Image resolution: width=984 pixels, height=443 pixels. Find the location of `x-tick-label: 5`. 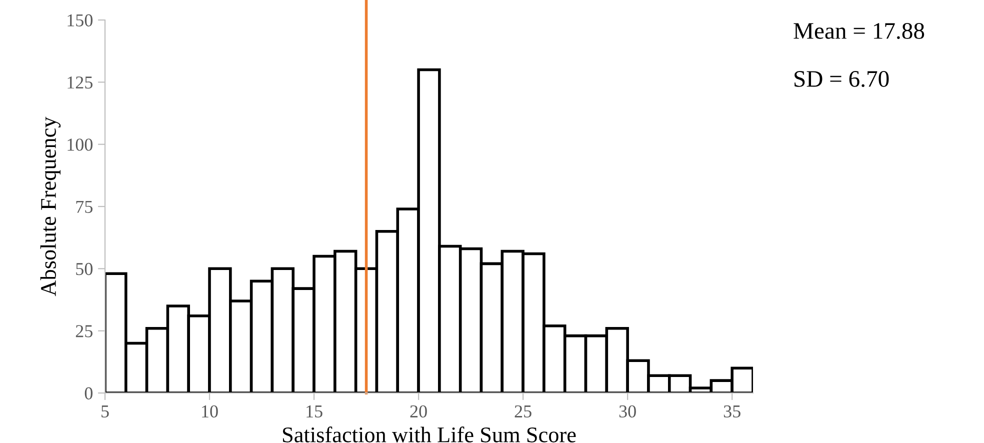

x-tick-label: 5 is located at coordinates (105, 412).